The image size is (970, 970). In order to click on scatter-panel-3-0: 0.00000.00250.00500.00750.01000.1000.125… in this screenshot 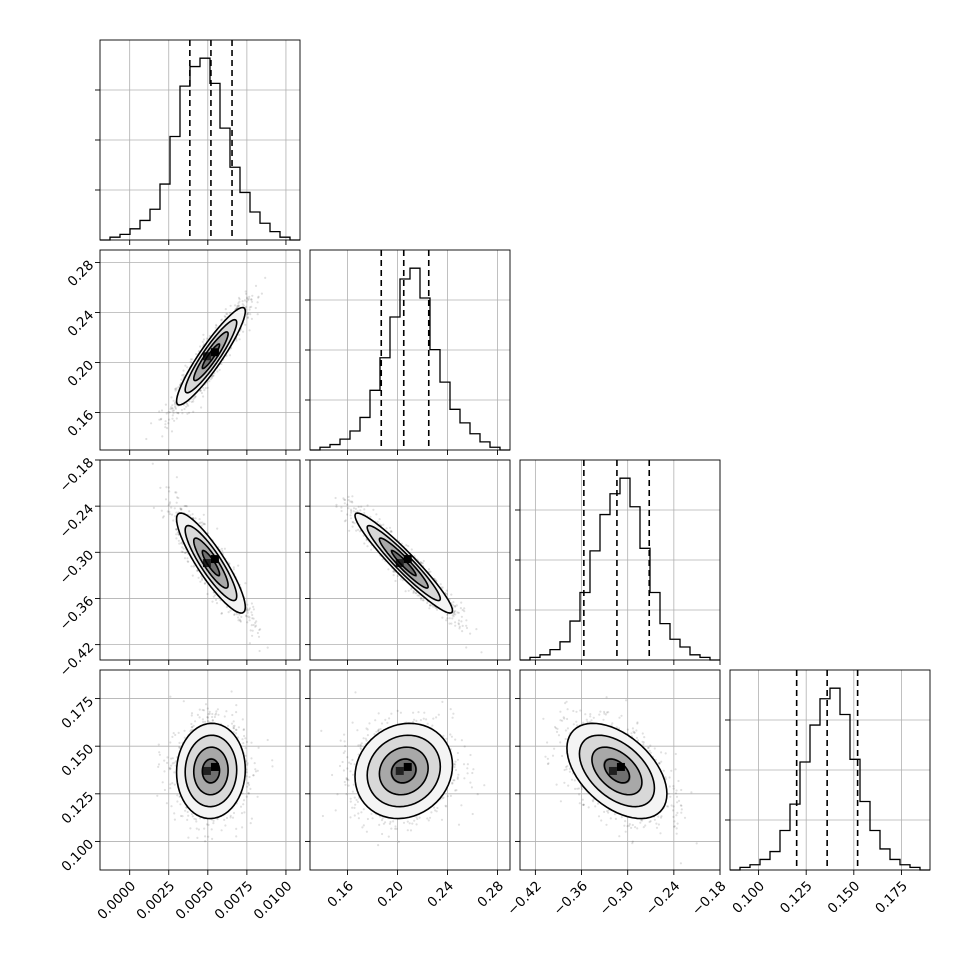, I will do `click(180, 796)`.